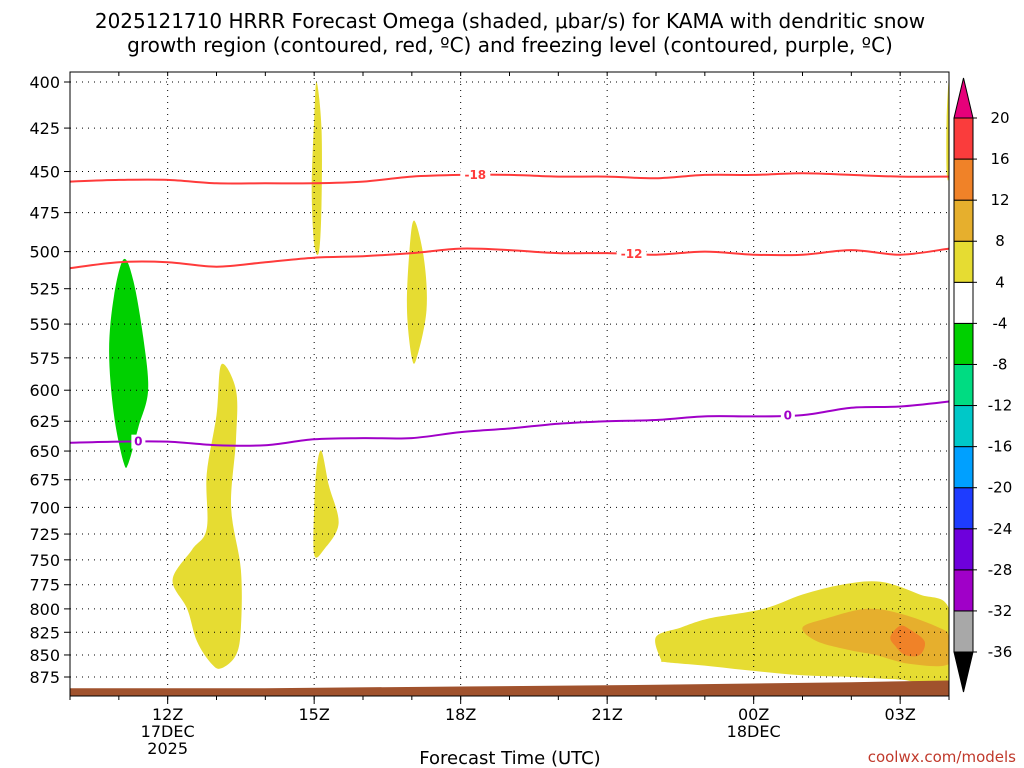 The width and height of the screenshot is (1024, 768). Describe the element at coordinates (1000, 241) in the screenshot. I see `colorbar-tick-label: 8` at that location.